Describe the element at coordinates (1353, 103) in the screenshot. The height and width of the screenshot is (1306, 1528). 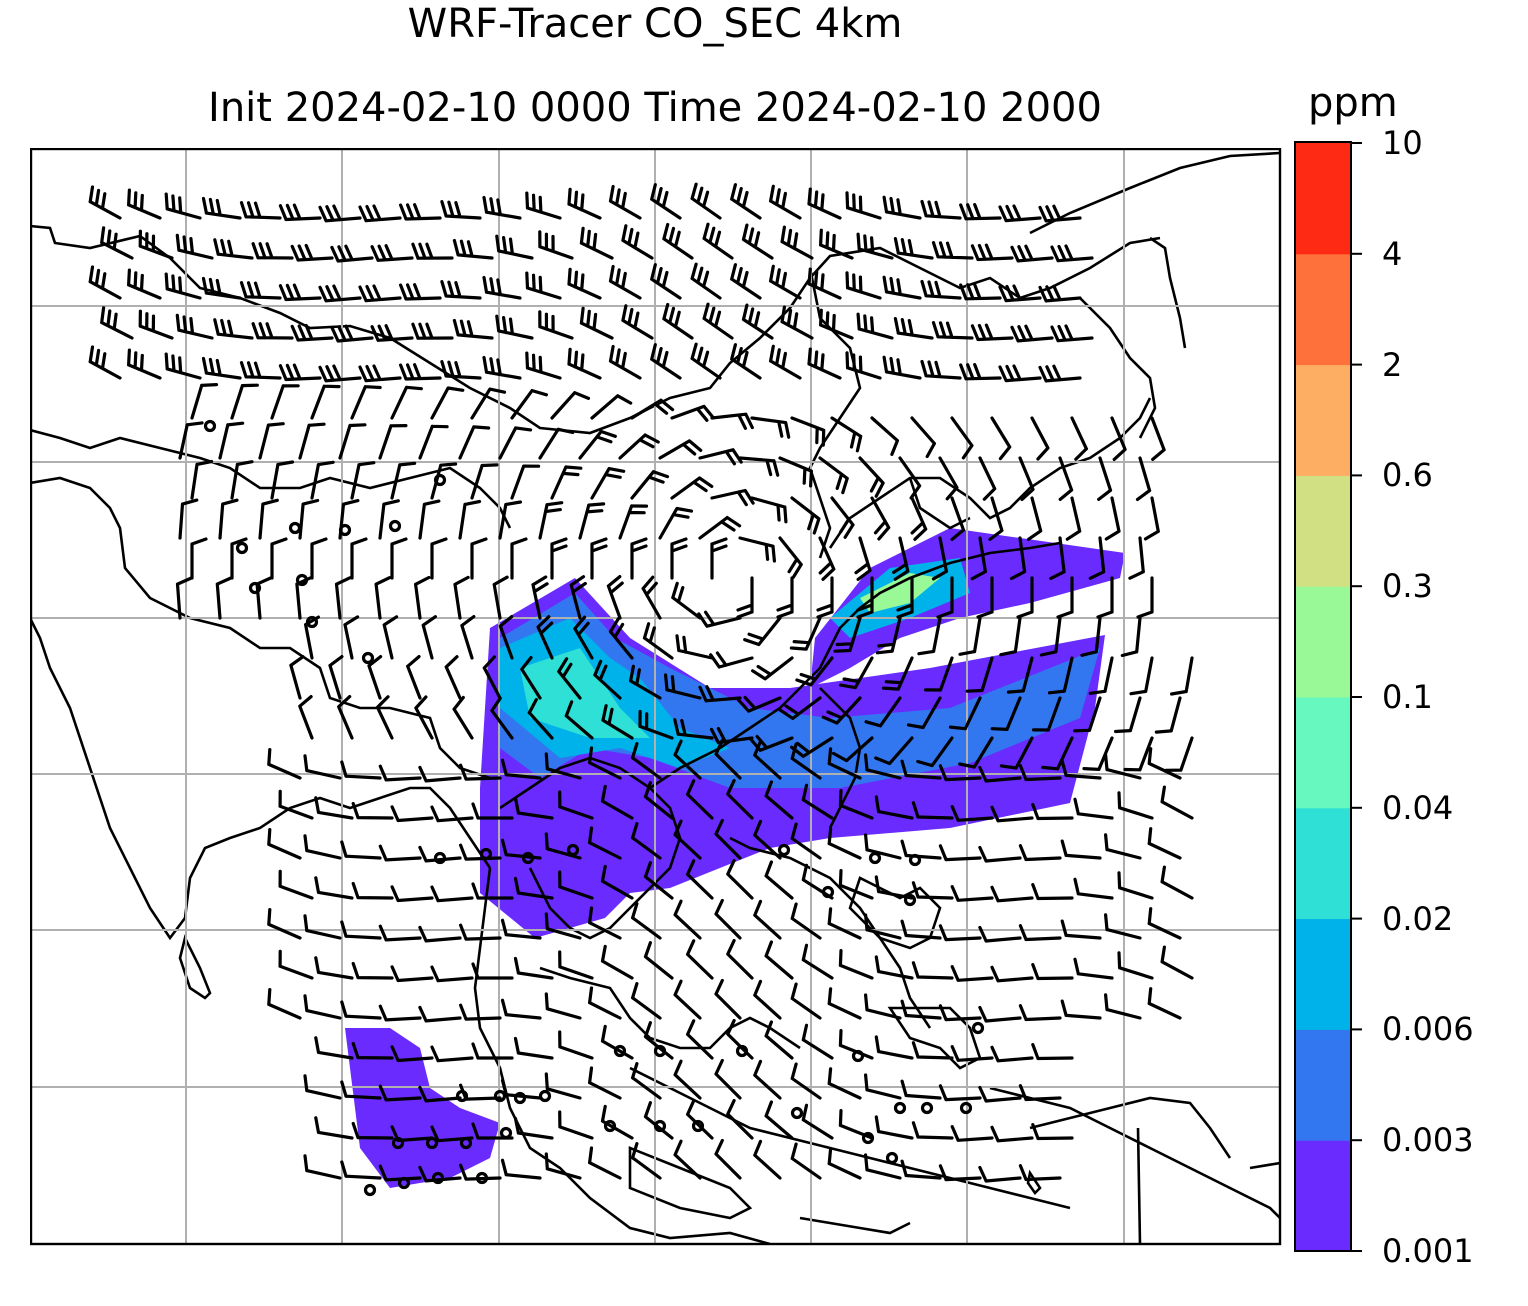
I see `colorbar-unit: ppm` at that location.